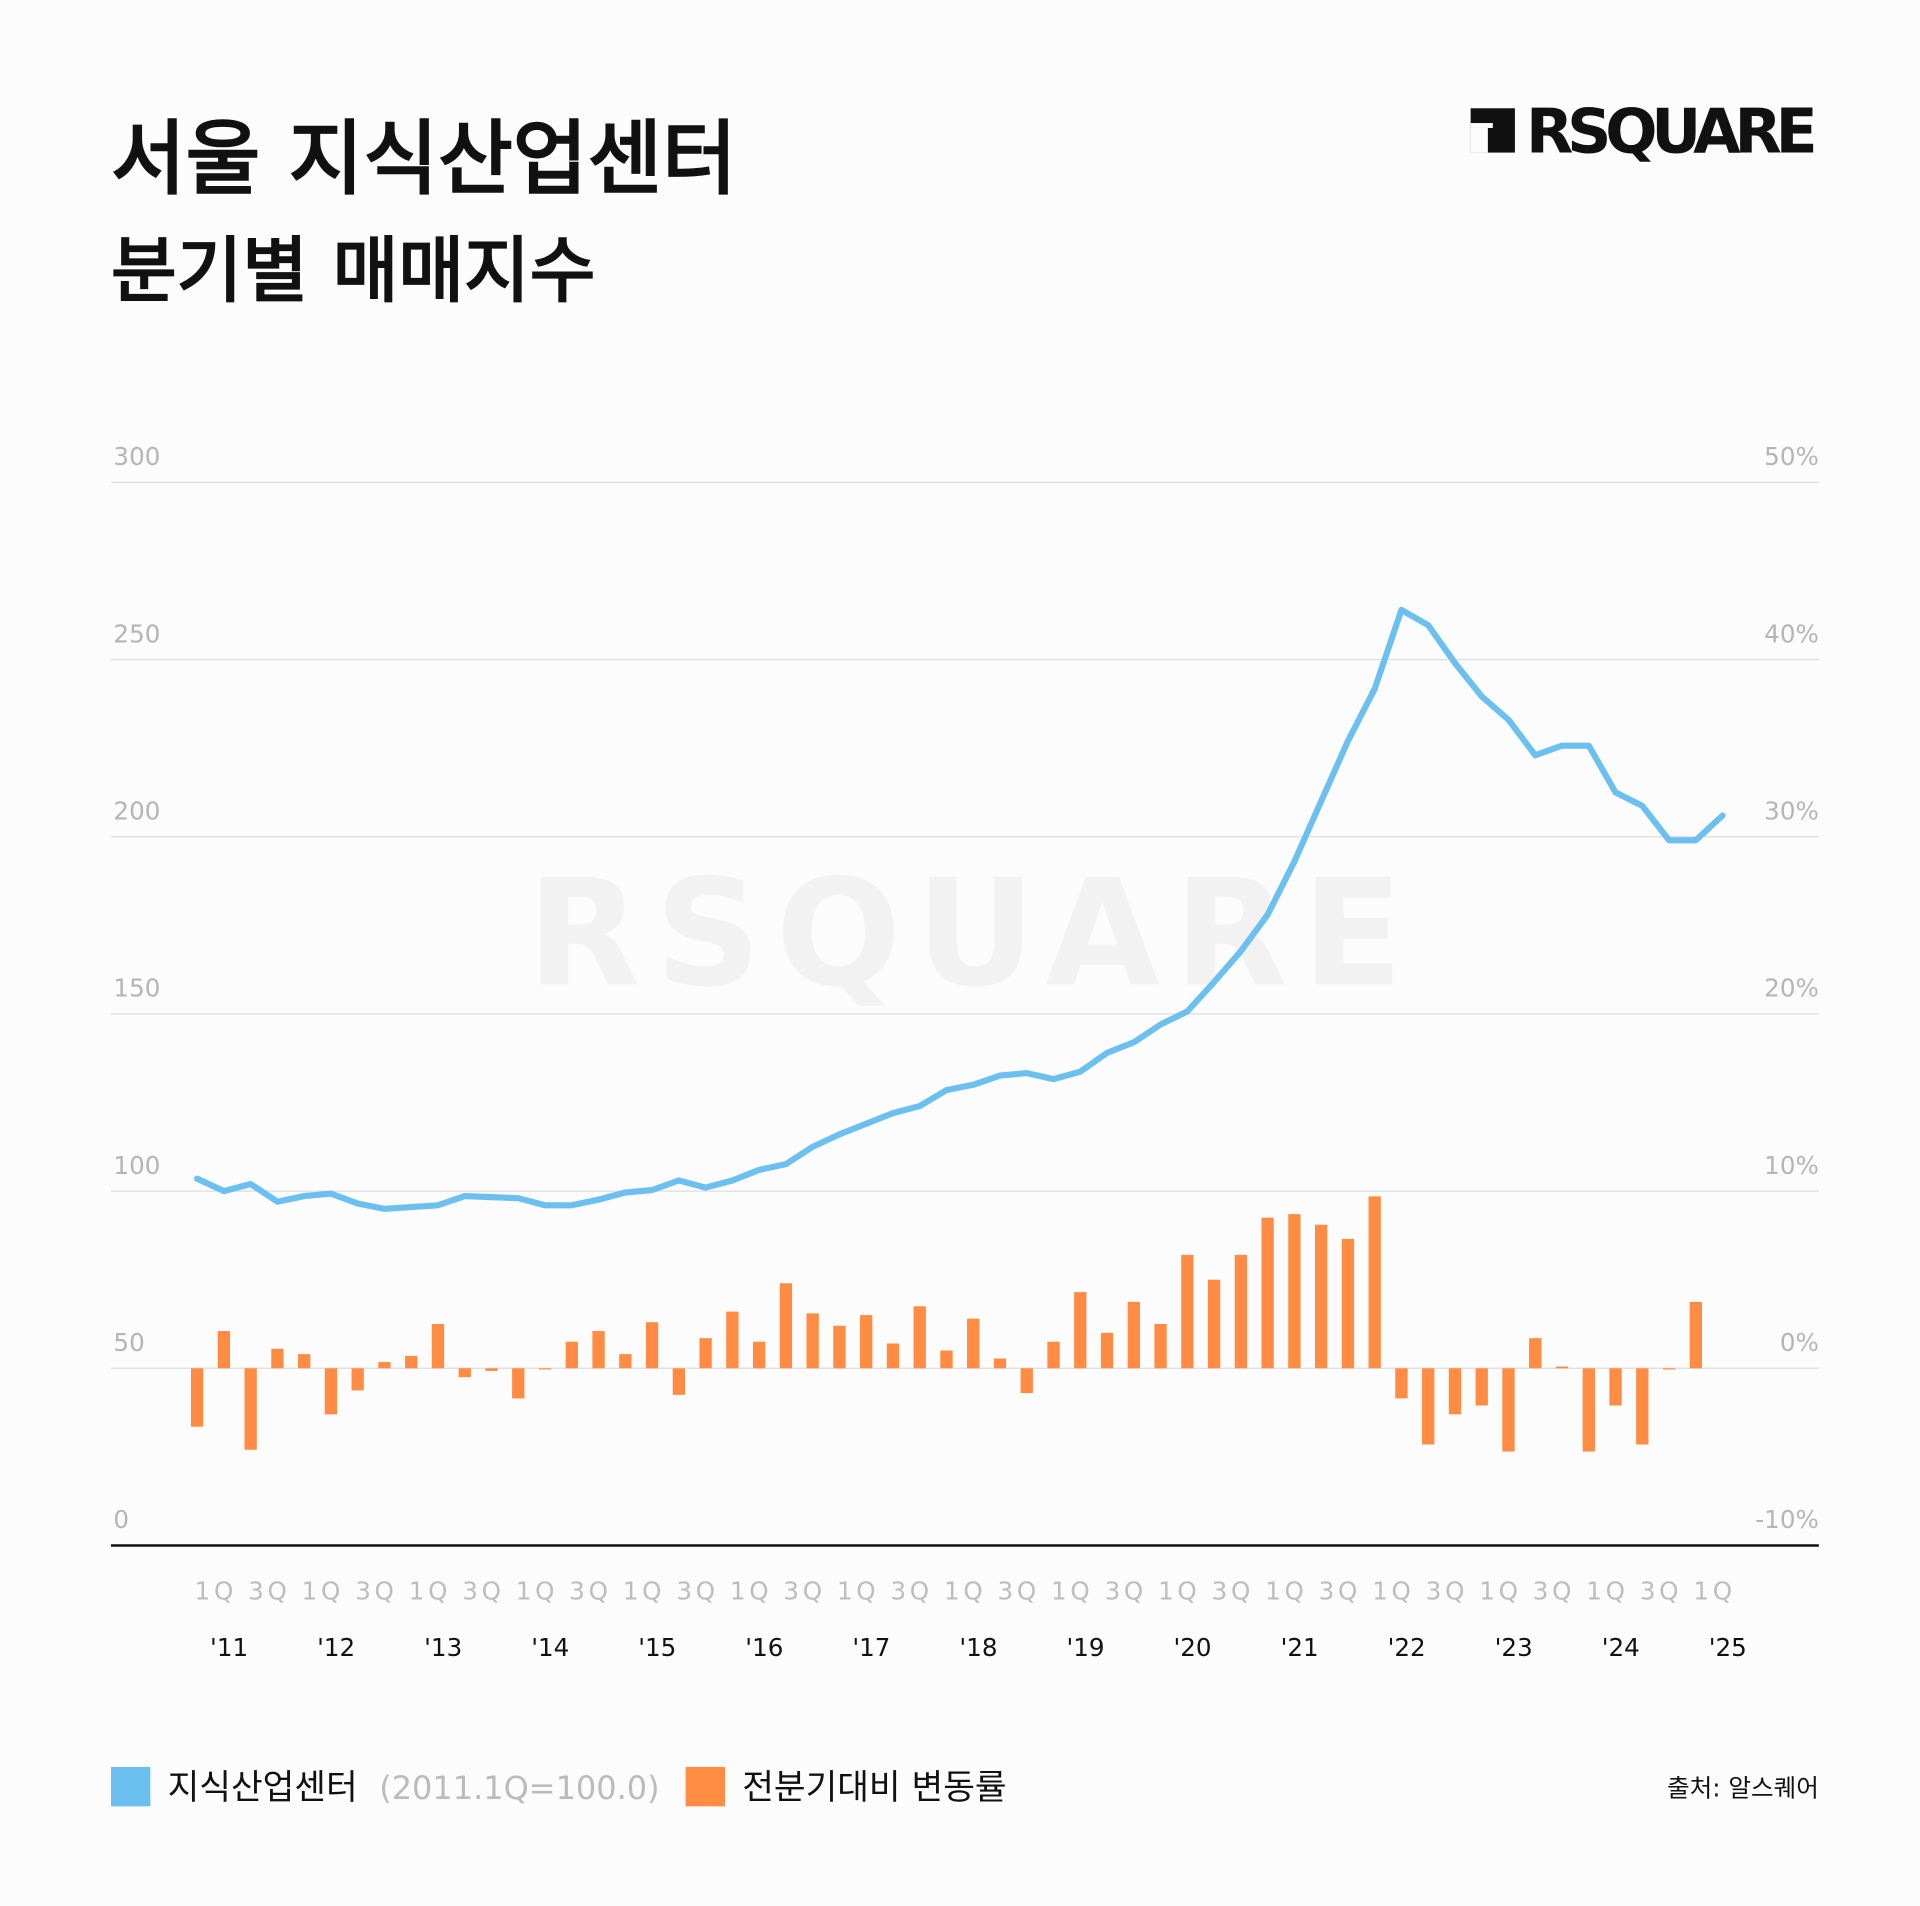 This screenshot has height=1906, width=1920. Describe the element at coordinates (657, 1647) in the screenshot. I see `x-year-tick-label: '15` at that location.